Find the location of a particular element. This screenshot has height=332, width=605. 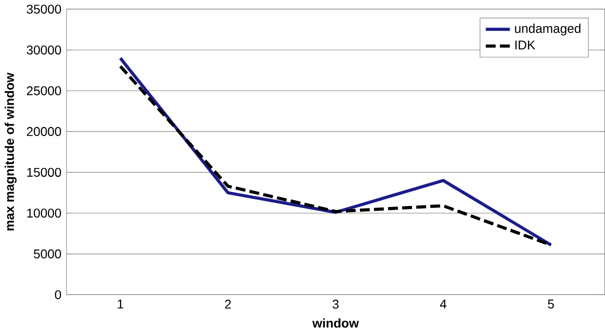

x-tick-label: 3 is located at coordinates (335, 304).